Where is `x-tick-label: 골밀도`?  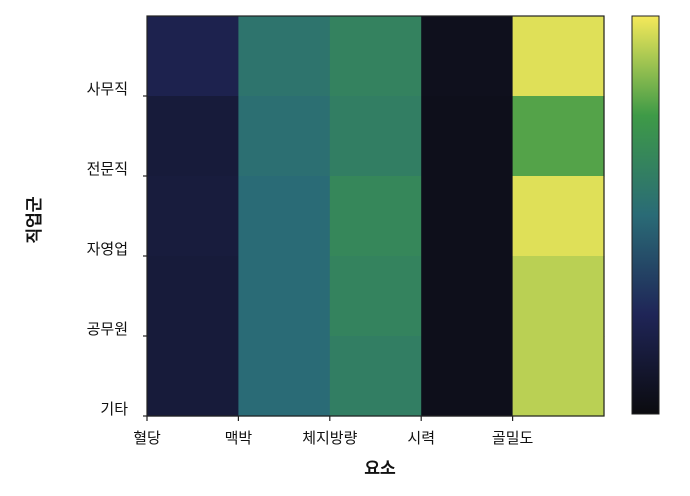
x-tick-label: 골밀도 is located at coordinates (513, 438).